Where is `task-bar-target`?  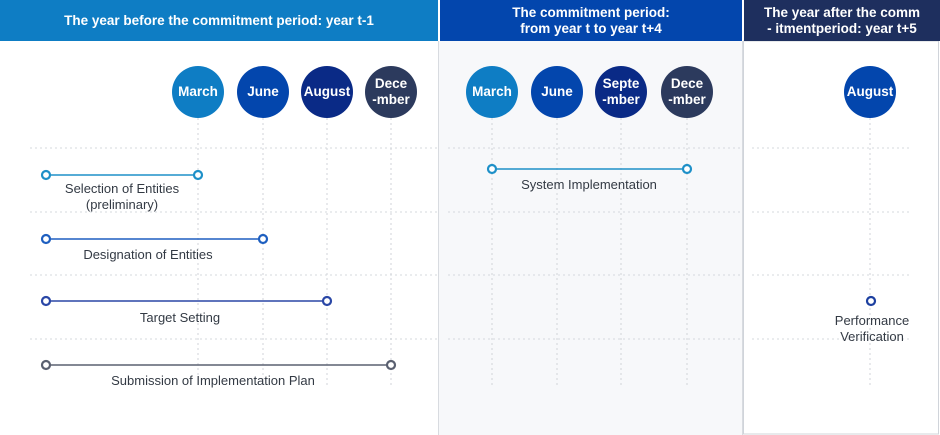
task-bar-target is located at coordinates (186, 301).